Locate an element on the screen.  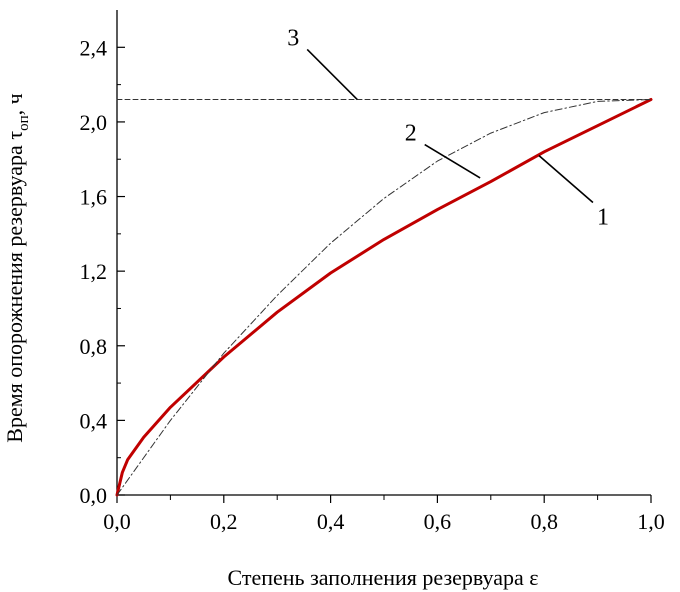
x-tick-label: 0,6 is located at coordinates (438, 521).